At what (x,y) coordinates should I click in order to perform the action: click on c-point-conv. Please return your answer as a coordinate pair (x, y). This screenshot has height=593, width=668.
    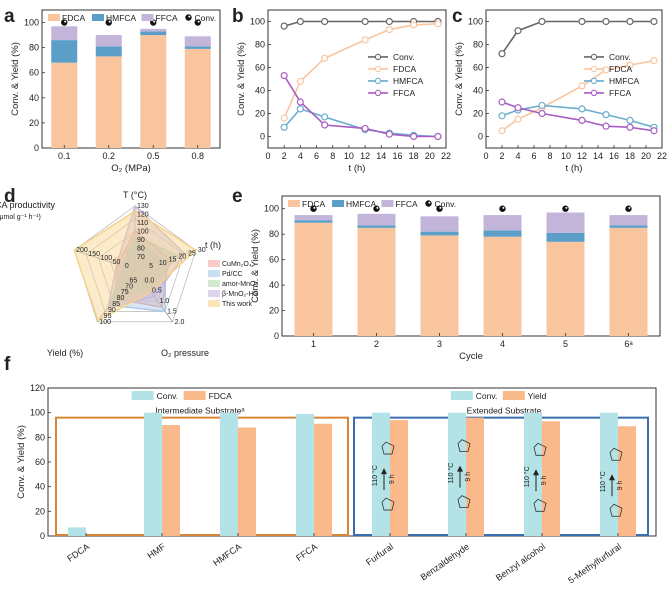
    Looking at the image, I should click on (654, 21).